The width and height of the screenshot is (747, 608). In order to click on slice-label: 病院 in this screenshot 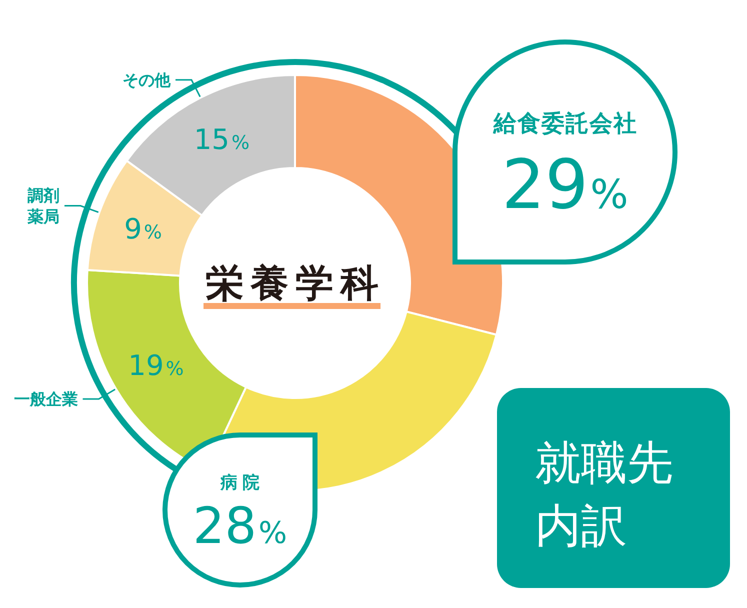, I will do `click(242, 483)`.